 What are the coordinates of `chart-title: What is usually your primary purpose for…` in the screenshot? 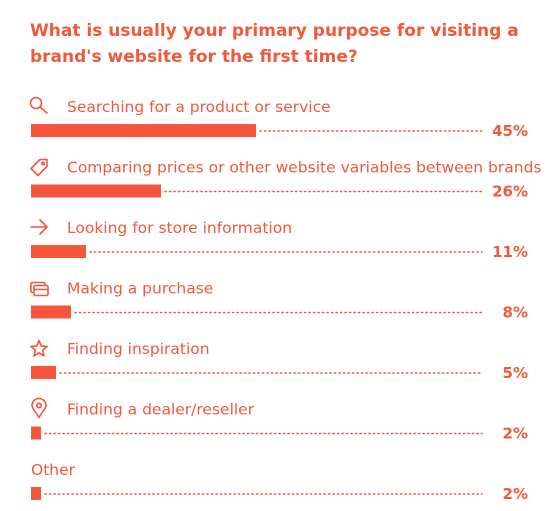 It's located at (274, 44).